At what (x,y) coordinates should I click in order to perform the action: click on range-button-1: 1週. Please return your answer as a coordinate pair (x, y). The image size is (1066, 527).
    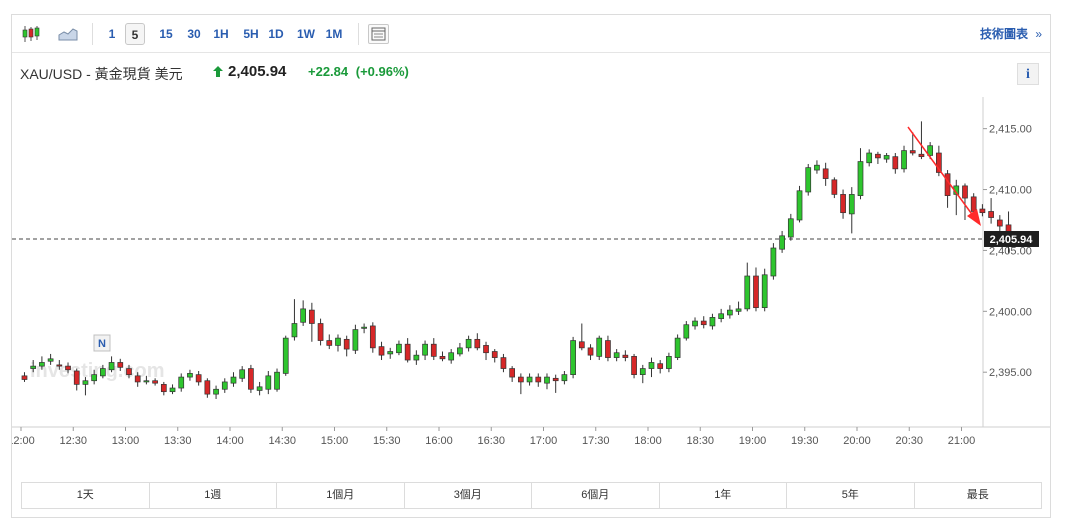
    Looking at the image, I should click on (213, 495).